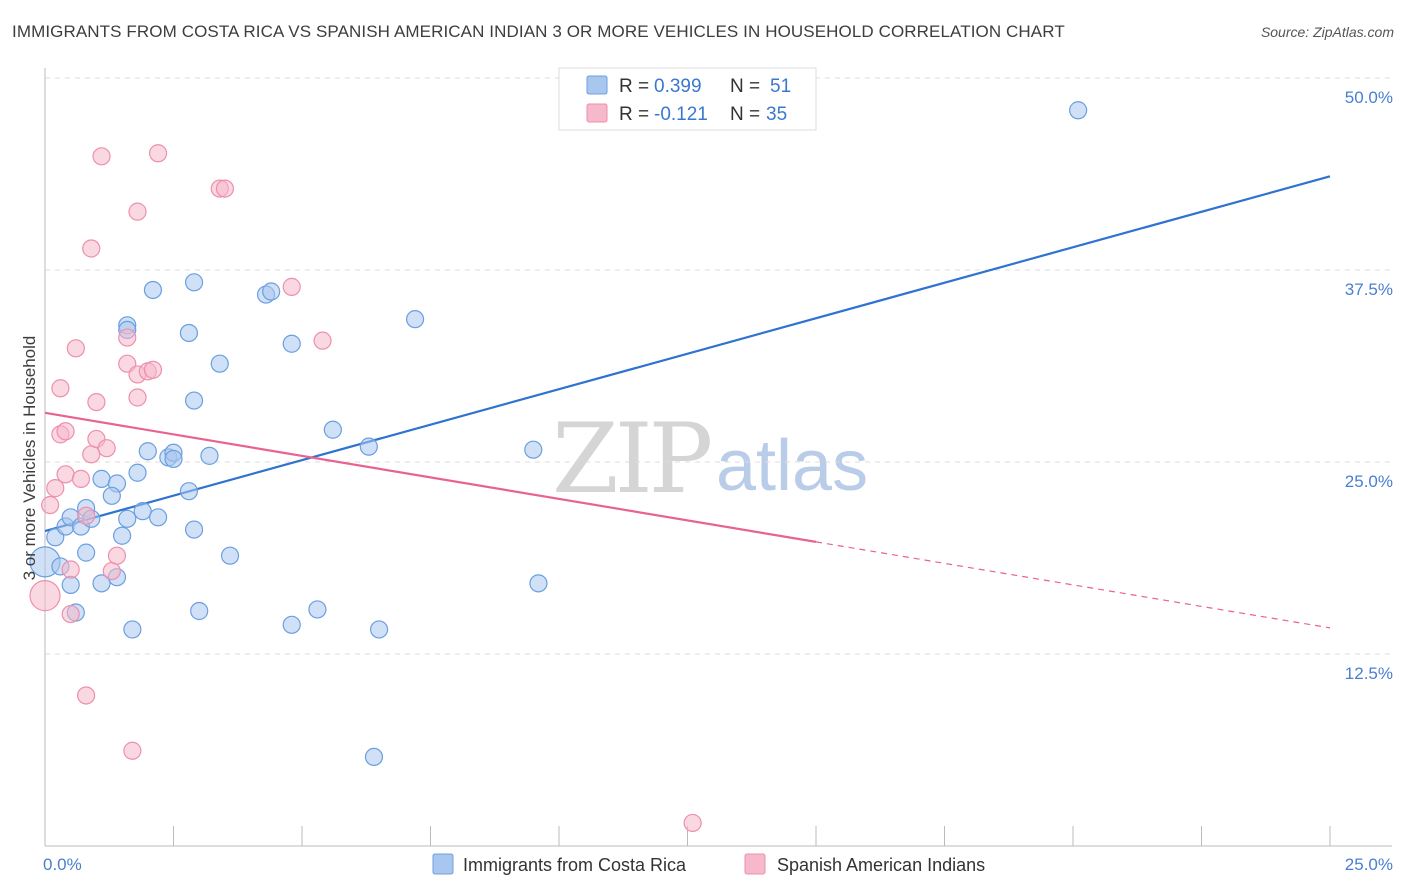 This screenshot has height=892, width=1406. What do you see at coordinates (29, 458) in the screenshot?
I see `y-axis-label: 3 or more Vehicles in Household` at bounding box center [29, 458].